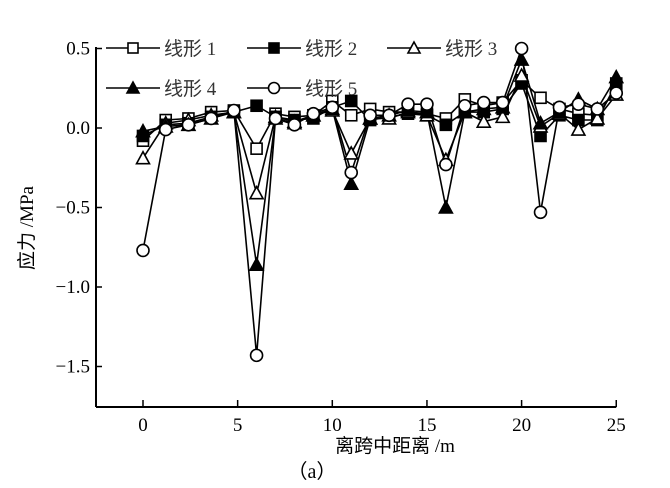 Image resolution: width=670 pixels, height=488 pixels. What do you see at coordinates (301, 69) in the screenshot?
I see `legend: 线形 1 线形 2 线形 3 线形 4 线形 5` at bounding box center [301, 69].